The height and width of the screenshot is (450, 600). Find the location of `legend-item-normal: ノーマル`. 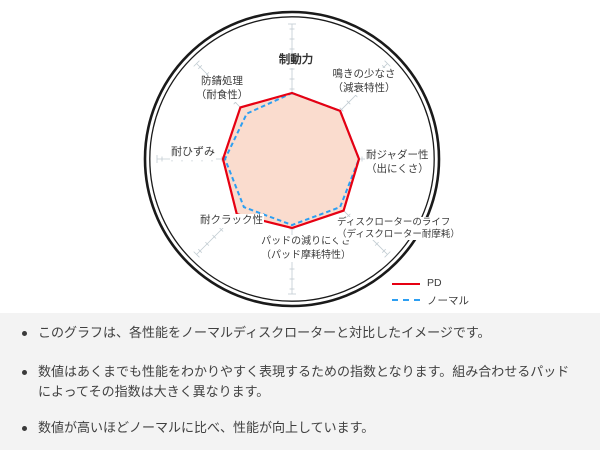

legend-item-normal: ノーマル is located at coordinates (447, 300).